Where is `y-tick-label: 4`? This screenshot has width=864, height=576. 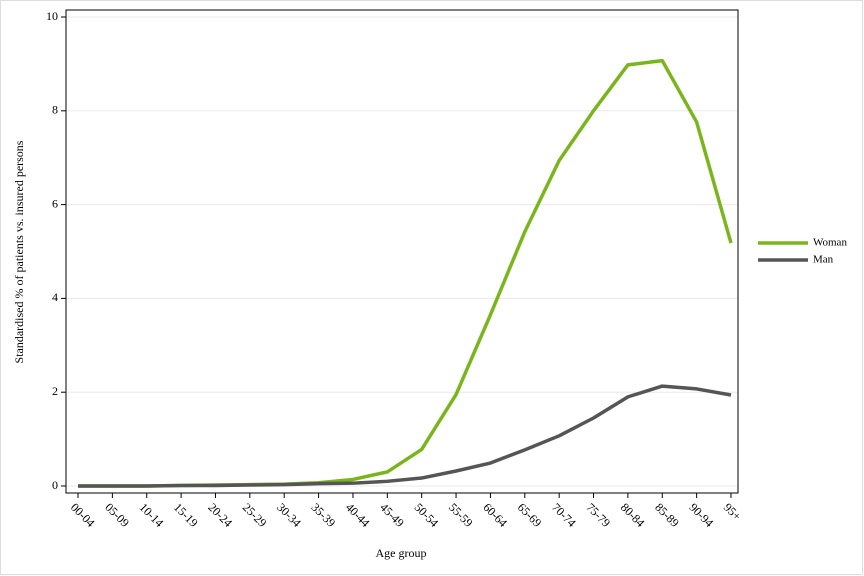 y-tick-label: 4 is located at coordinates (55, 297).